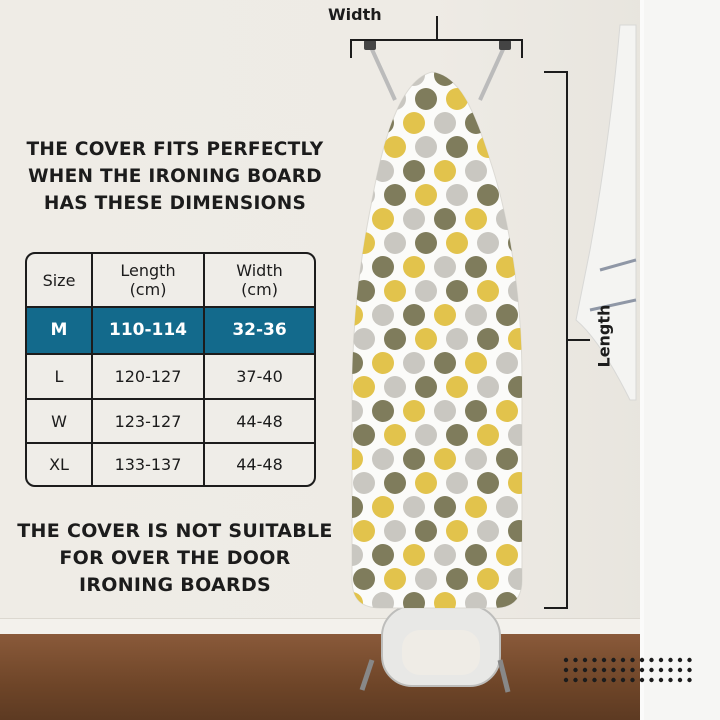 This screenshot has width=720, height=720. Describe the element at coordinates (437, 70) in the screenshot. I see `board-frame-legs` at that location.